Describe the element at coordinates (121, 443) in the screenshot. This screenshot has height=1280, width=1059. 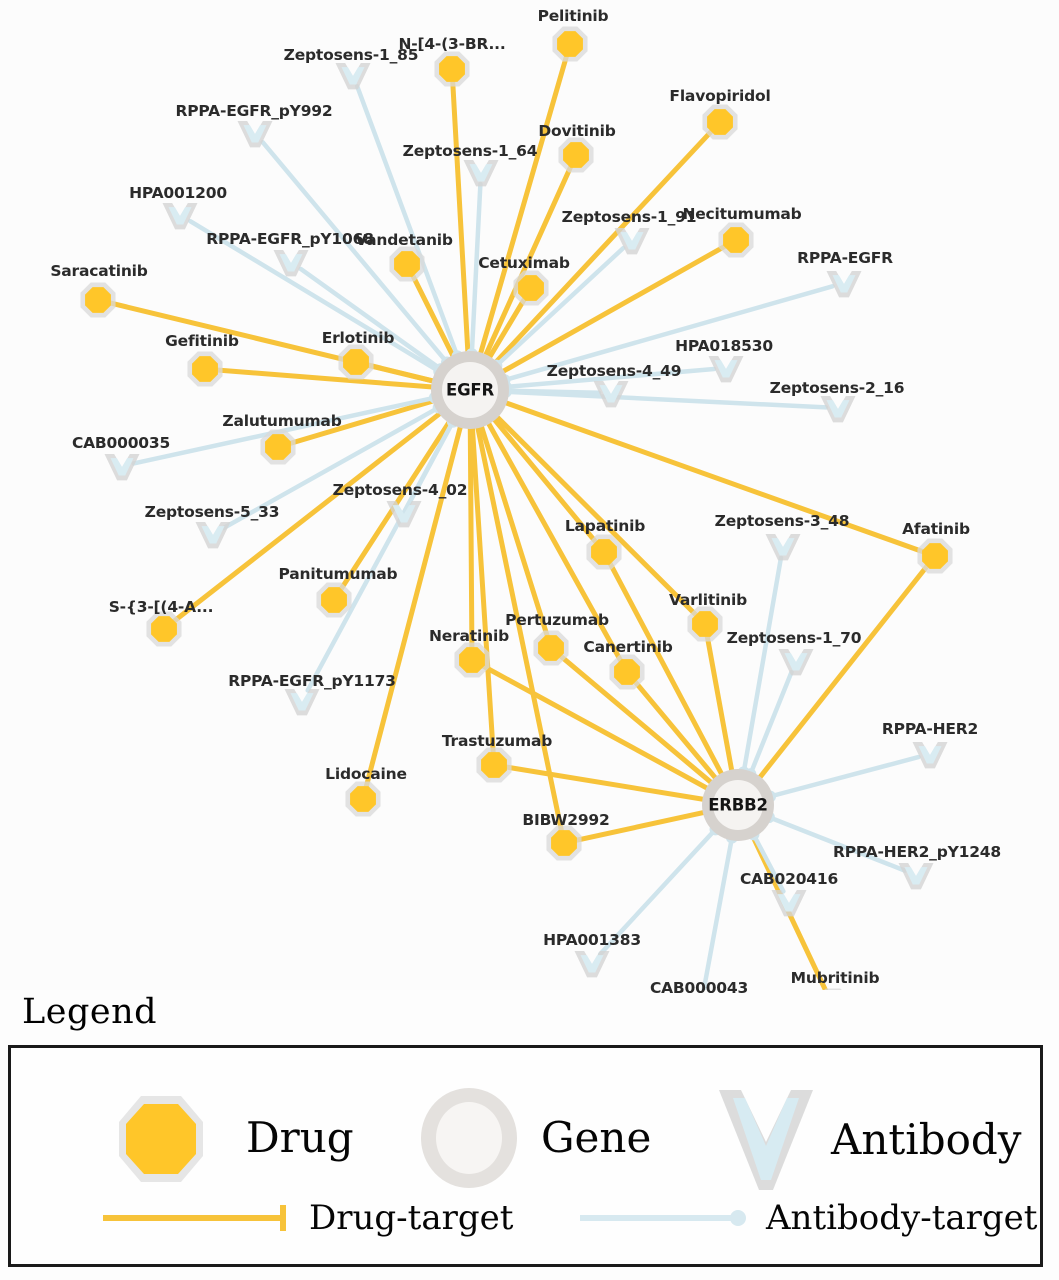
I see `antibody-label: CAB000035` at that location.